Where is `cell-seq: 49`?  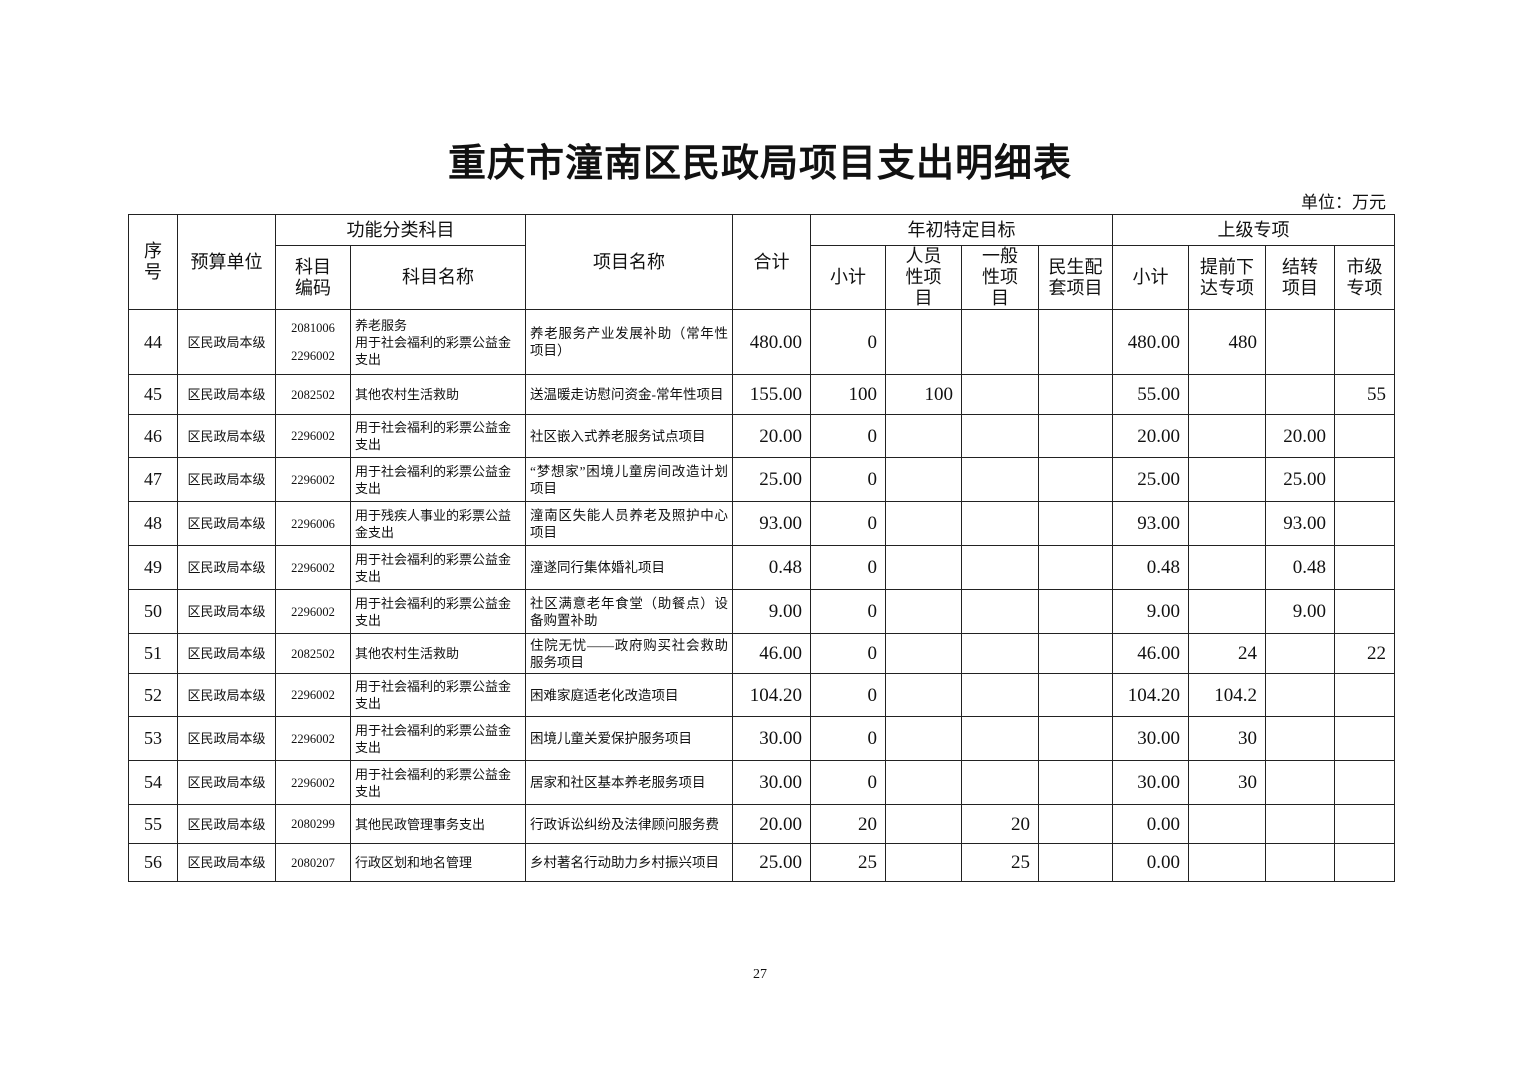
cell-seq: 49 is located at coordinates (153, 567).